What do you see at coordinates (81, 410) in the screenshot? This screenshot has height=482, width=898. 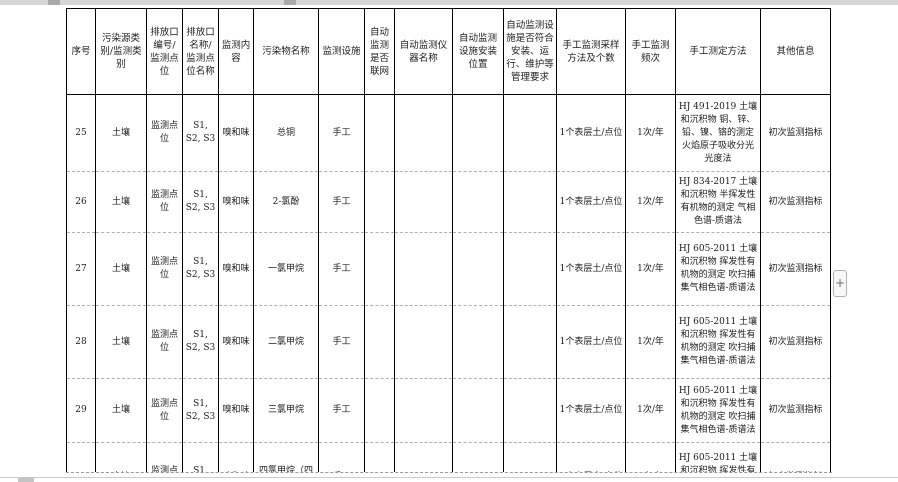 I see `cell-seq: 29` at bounding box center [81, 410].